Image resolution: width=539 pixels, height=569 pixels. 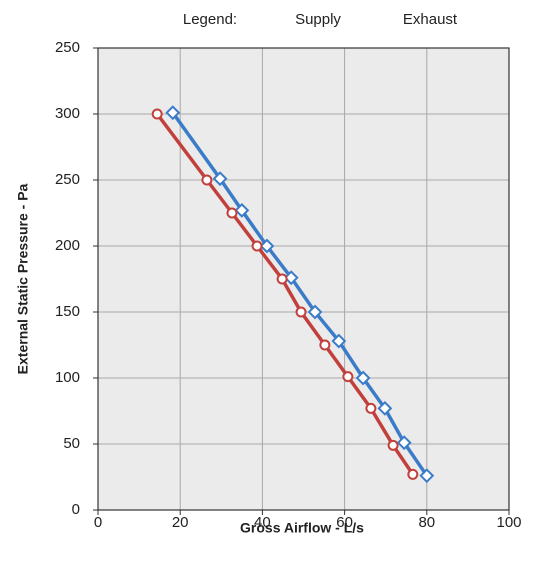 What do you see at coordinates (262, 522) in the screenshot?
I see `x-tick-label: 40` at bounding box center [262, 522].